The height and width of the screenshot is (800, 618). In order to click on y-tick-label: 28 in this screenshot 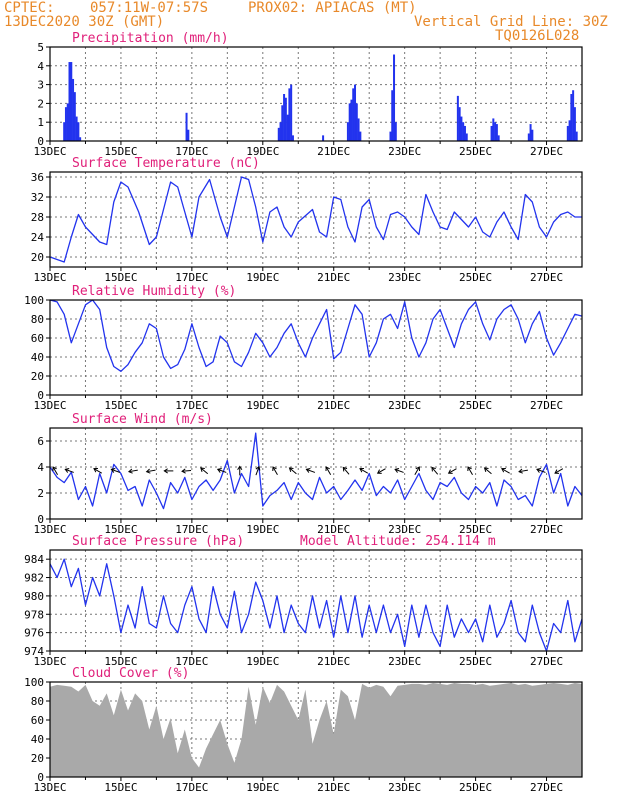, I will do `click(37, 217)`.